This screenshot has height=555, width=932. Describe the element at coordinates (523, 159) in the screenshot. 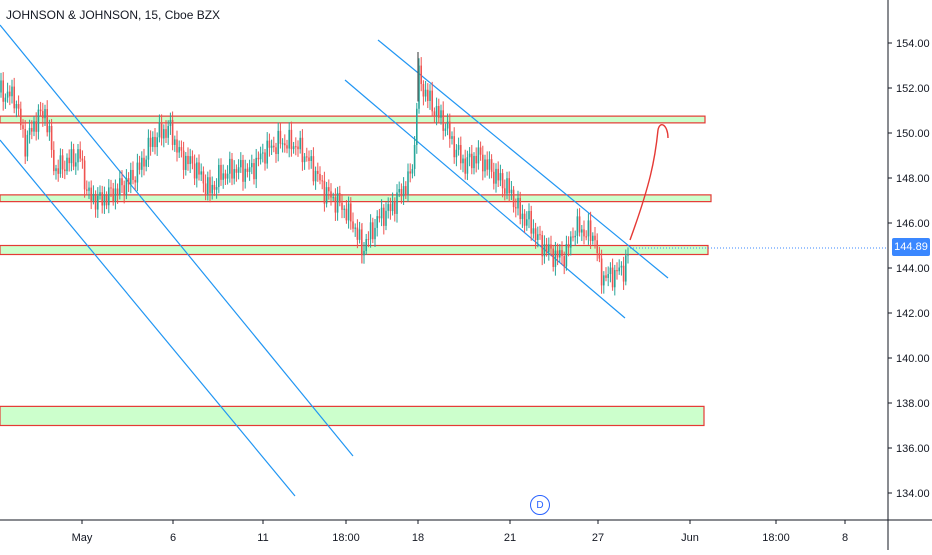

I see `channel-line` at that location.